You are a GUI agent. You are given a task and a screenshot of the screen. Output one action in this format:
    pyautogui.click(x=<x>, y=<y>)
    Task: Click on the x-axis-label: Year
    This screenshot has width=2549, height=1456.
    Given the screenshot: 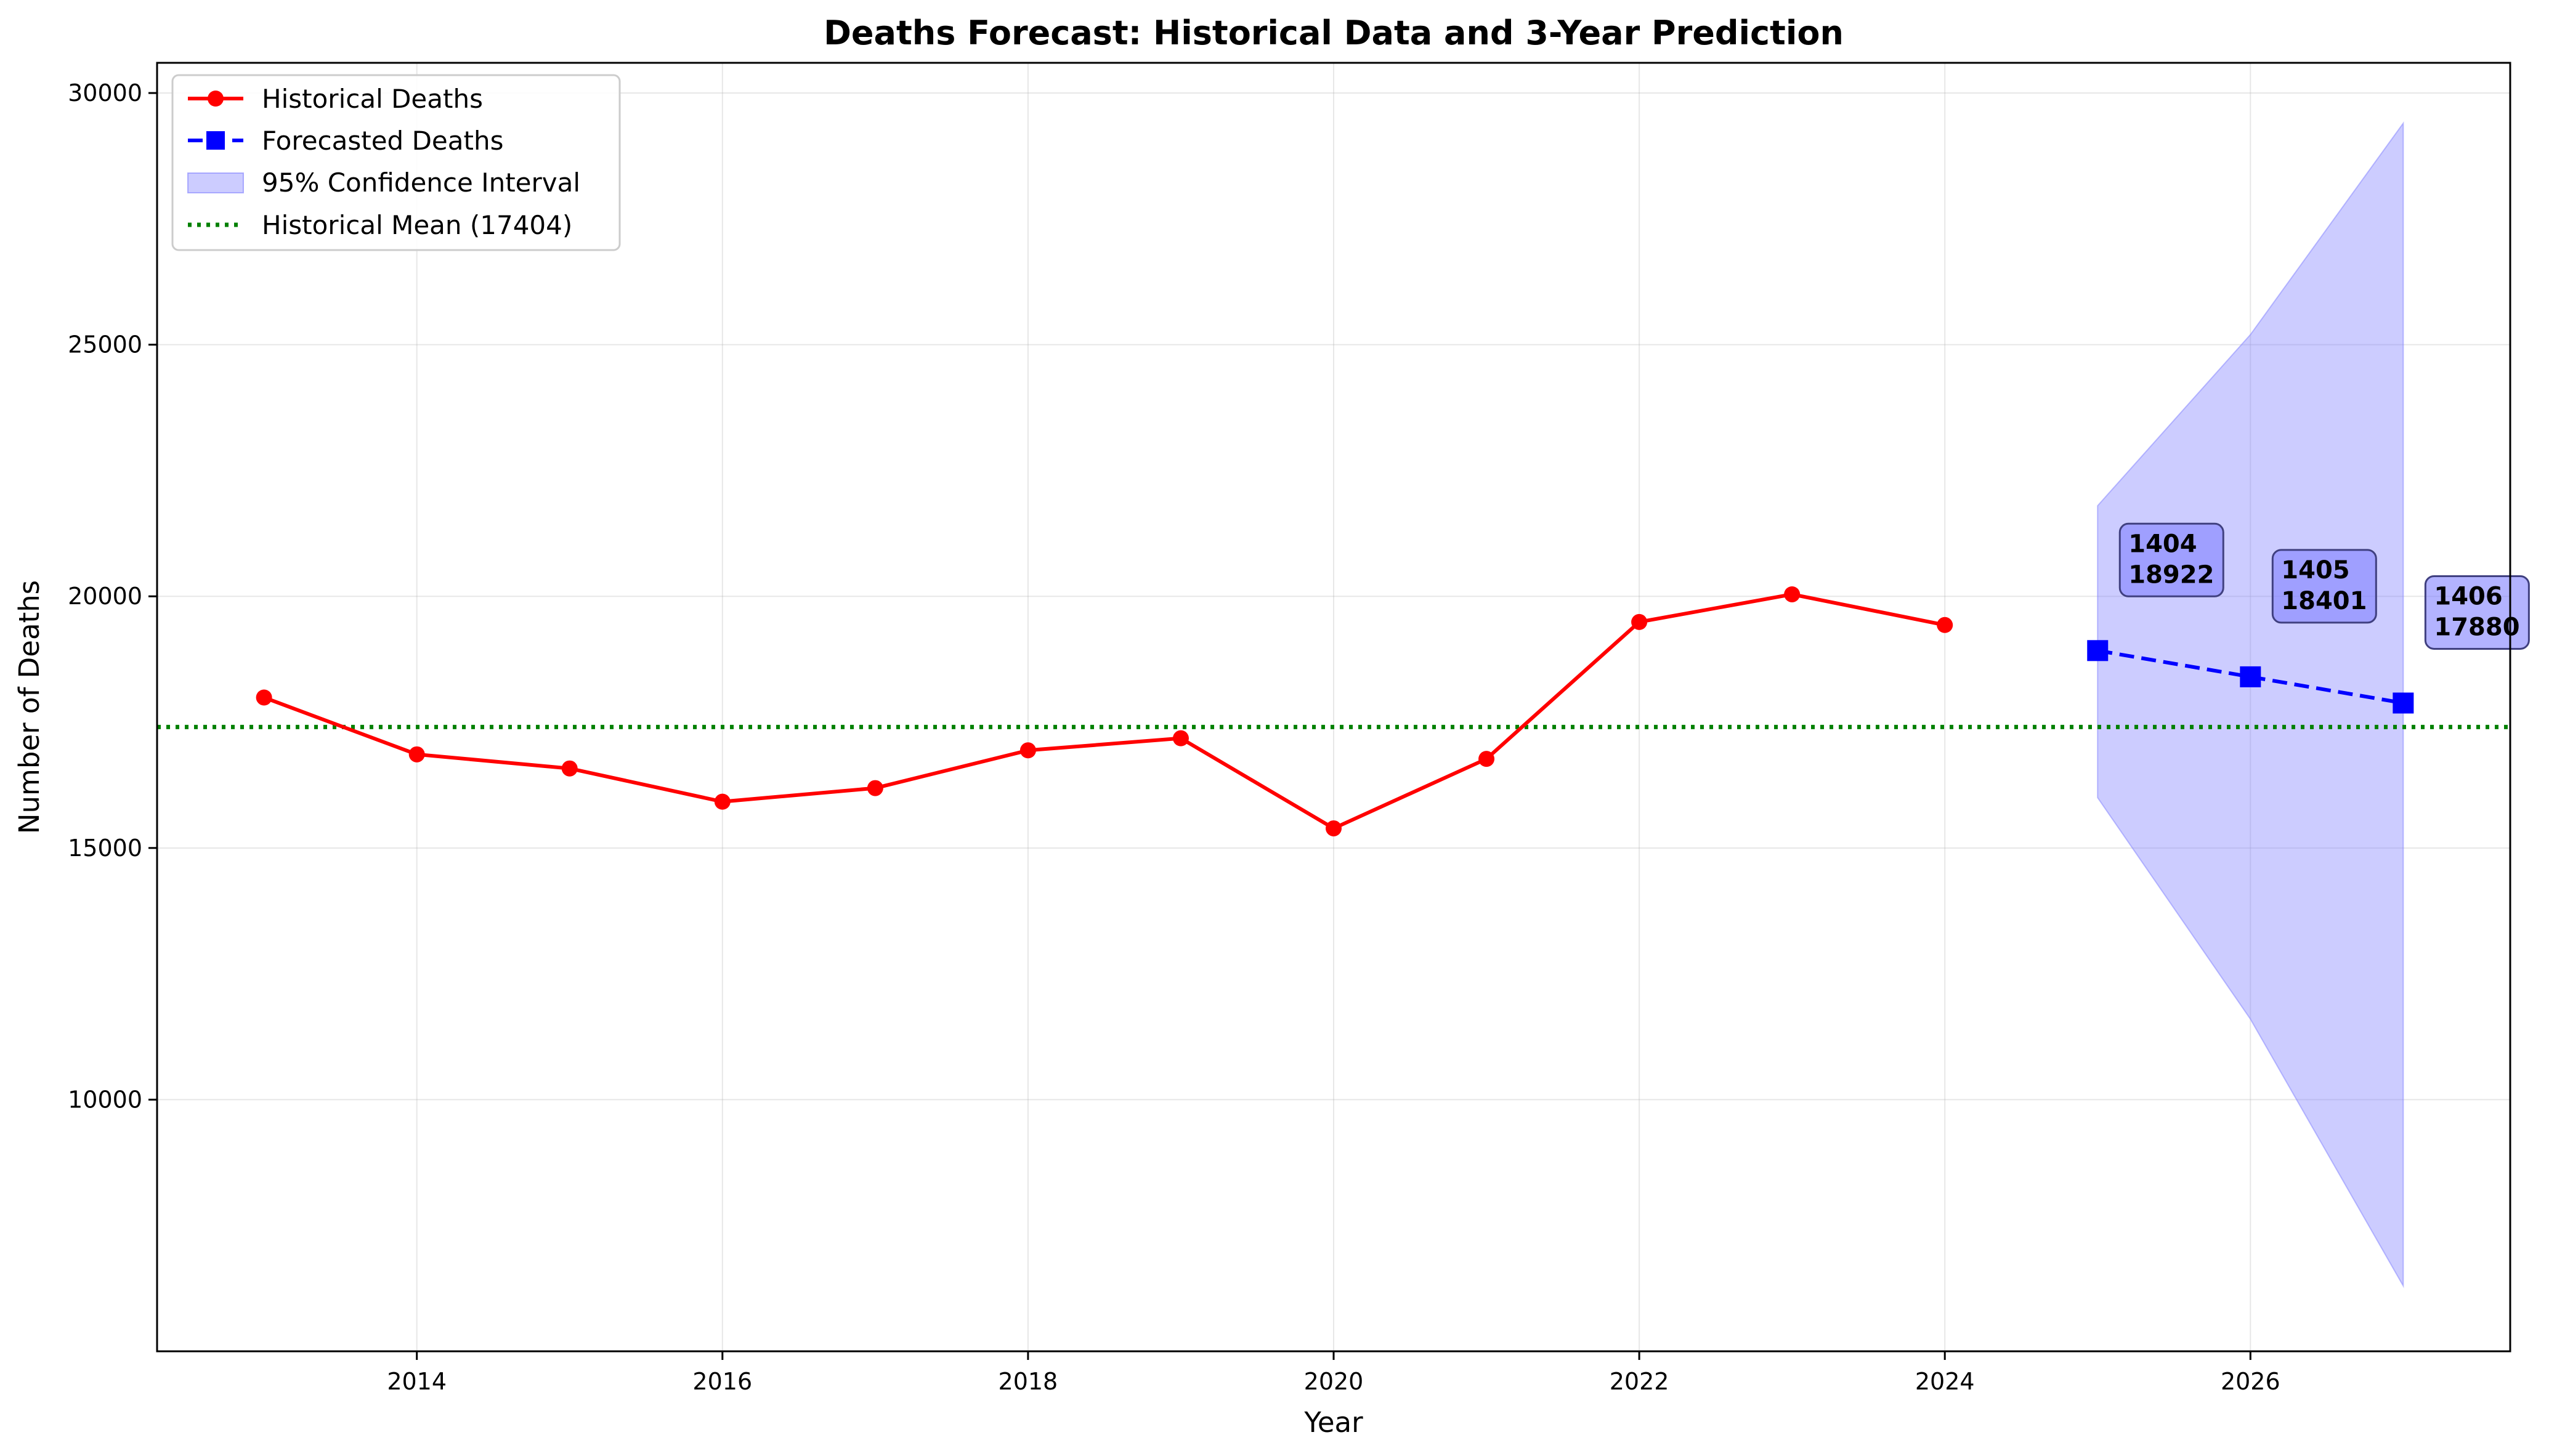 What is the action you would take?
    pyautogui.click(x=1333, y=1422)
    